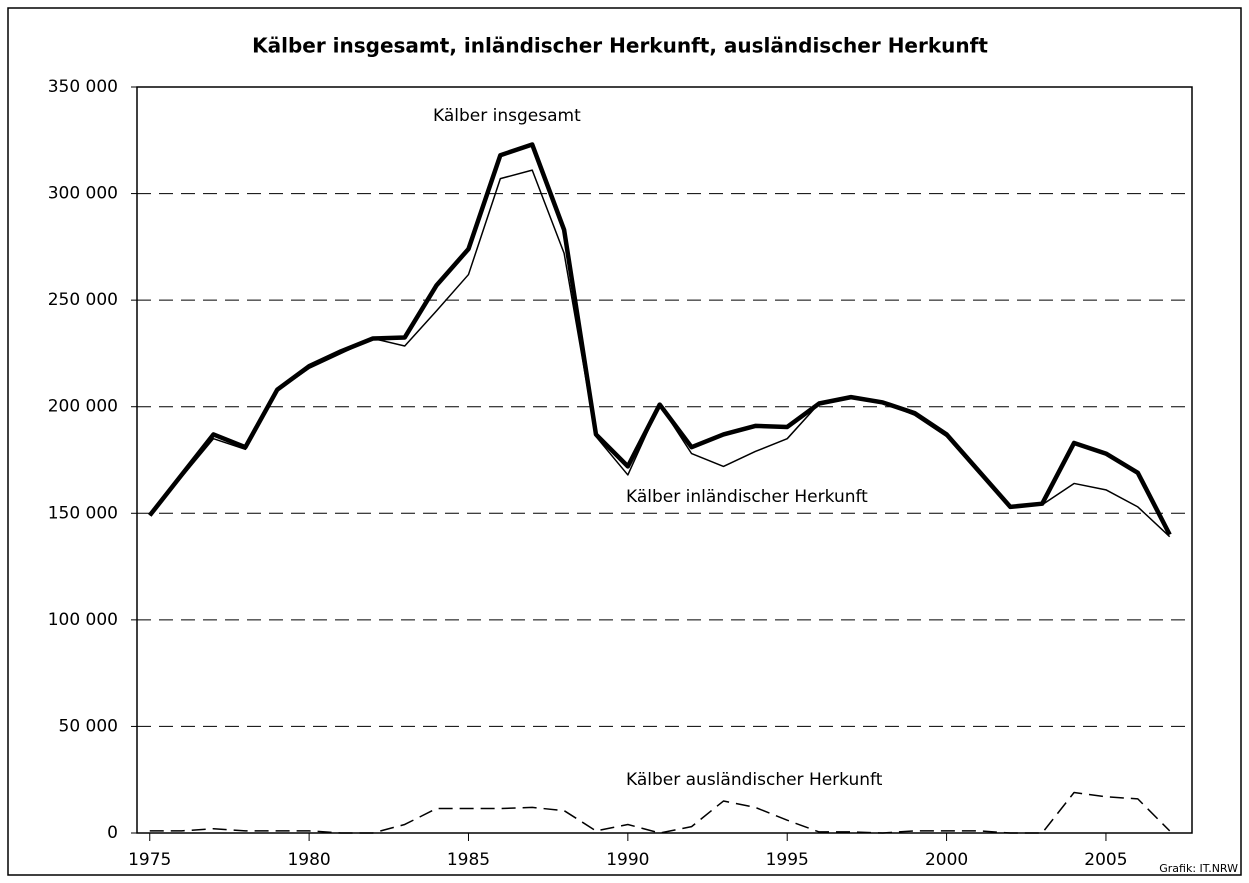 The image size is (1249, 883). I want to click on y-tick-label: 250 000, so click(83, 300).